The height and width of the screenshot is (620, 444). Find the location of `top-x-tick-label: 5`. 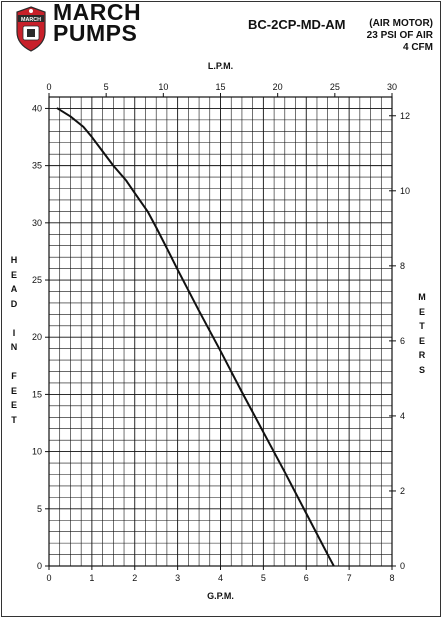

top-x-tick-label: 5 is located at coordinates (106, 87).